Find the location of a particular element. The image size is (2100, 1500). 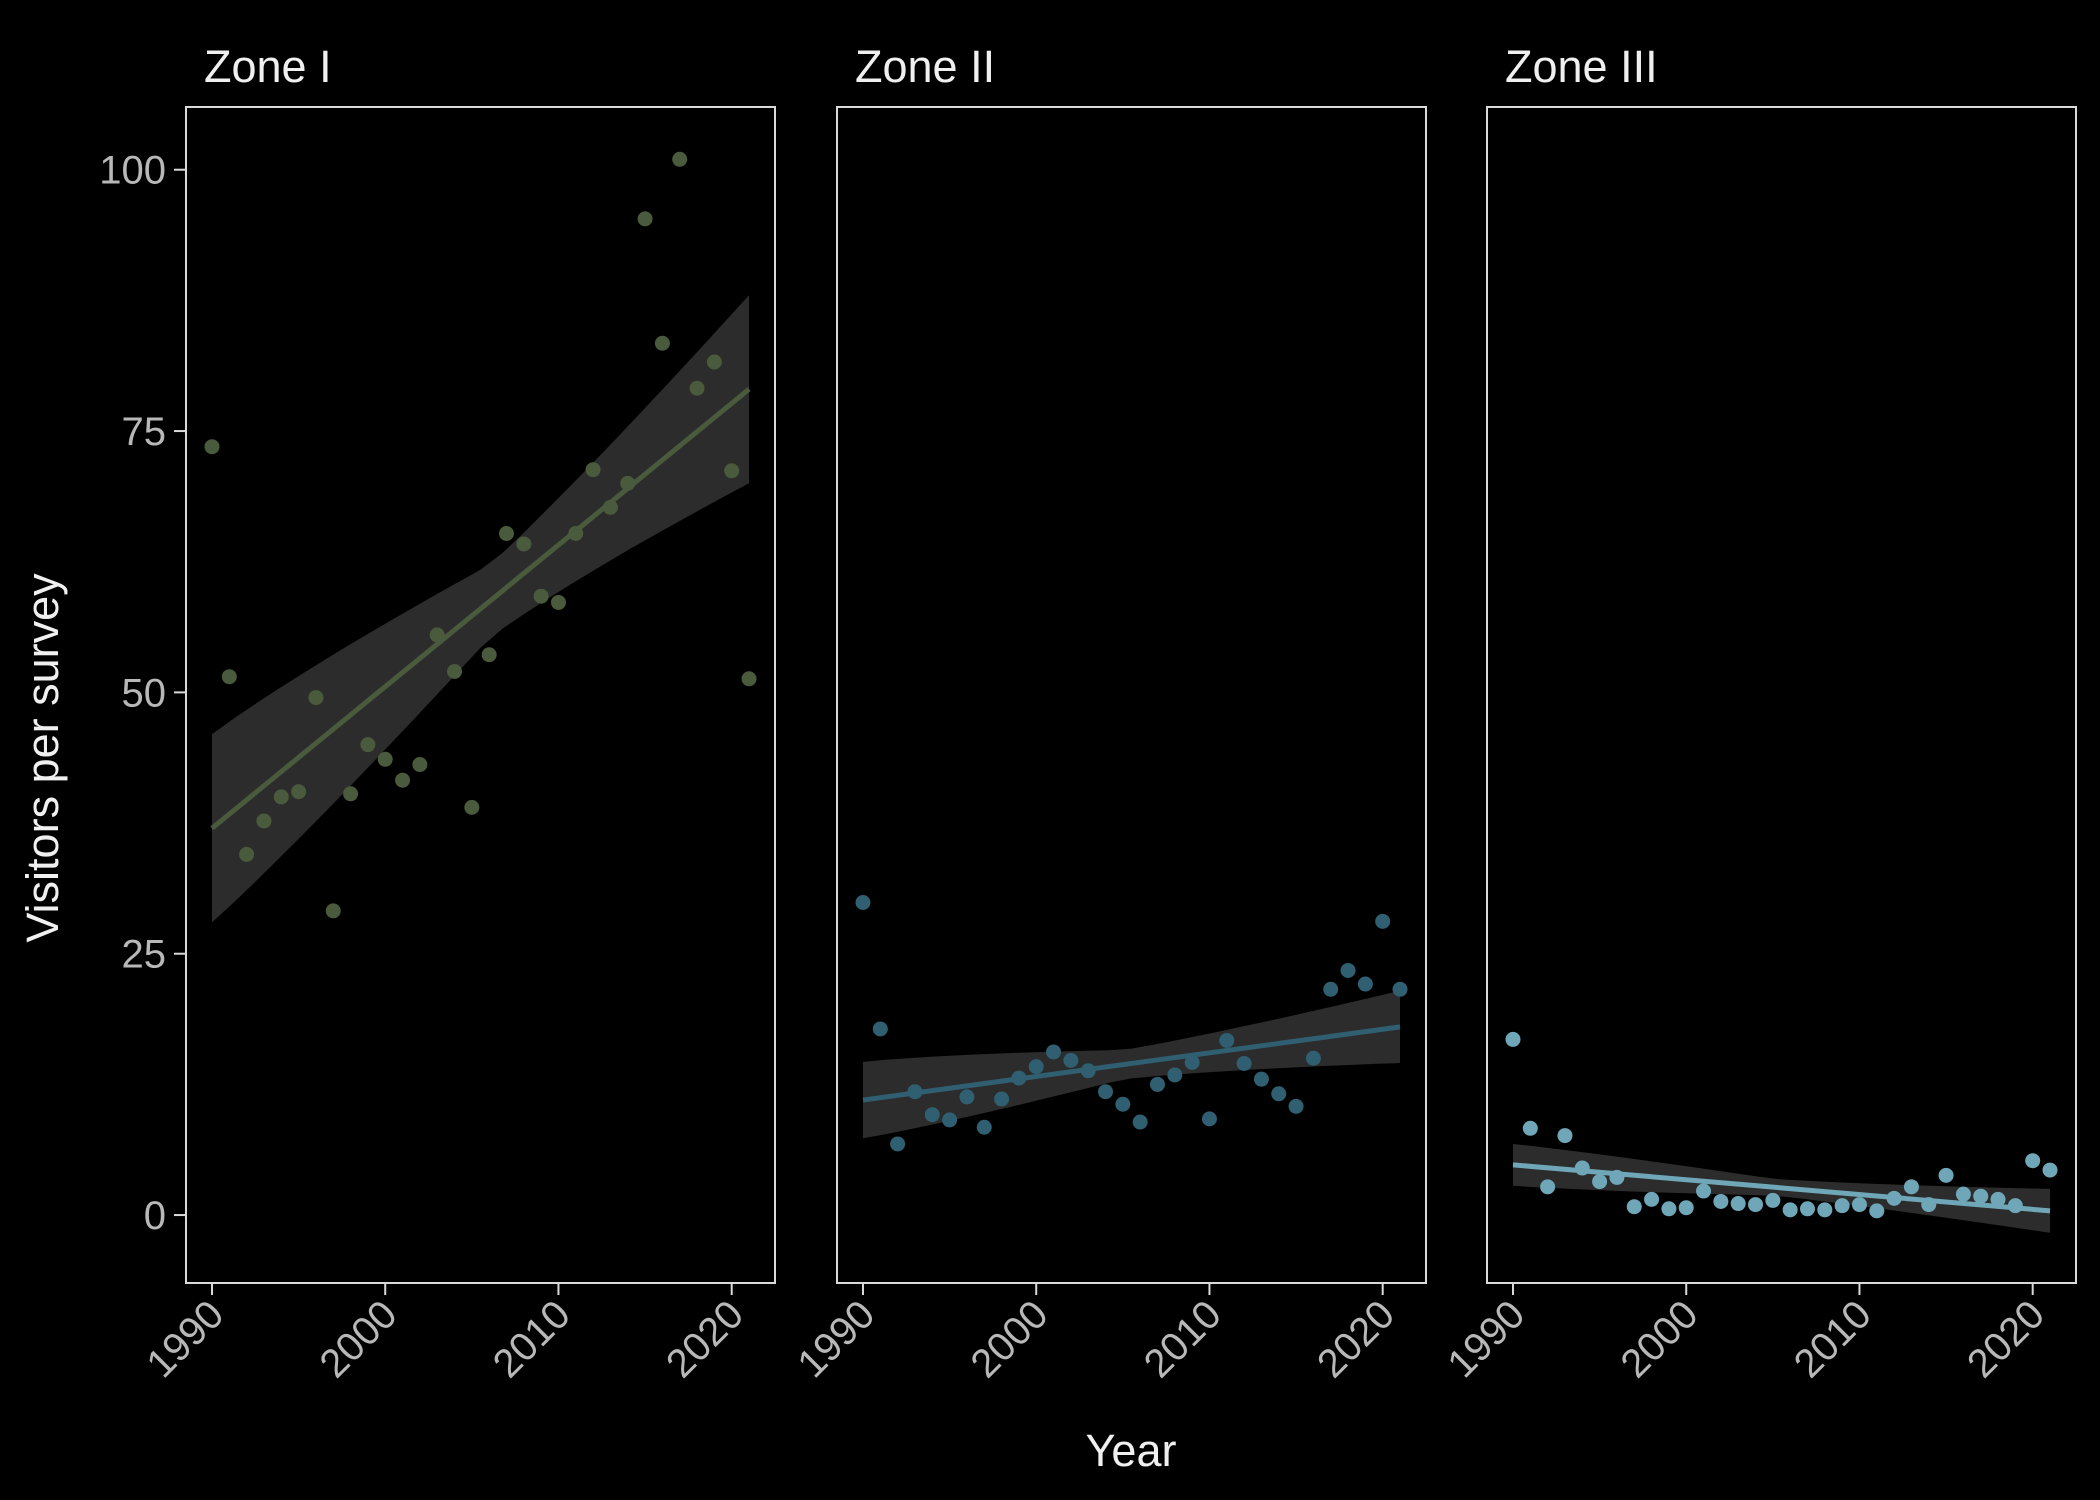

y-tick-label: 50 is located at coordinates (144, 693).